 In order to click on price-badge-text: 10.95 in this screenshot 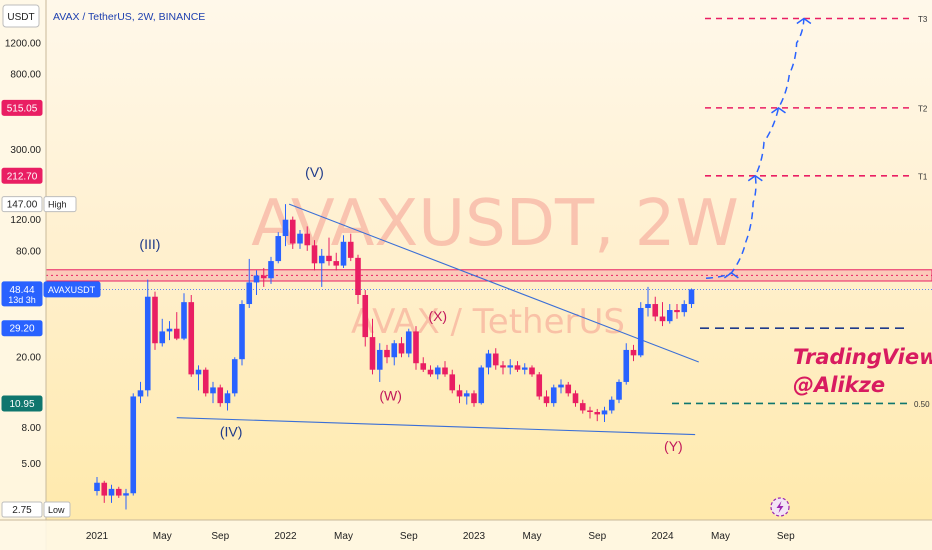, I will do `click(21, 404)`.